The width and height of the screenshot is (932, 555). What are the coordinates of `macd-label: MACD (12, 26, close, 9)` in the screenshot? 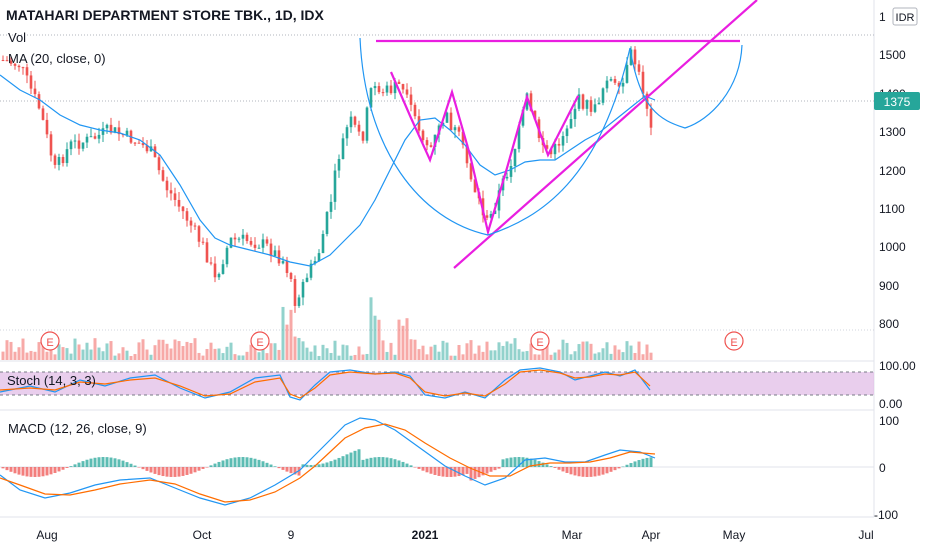 It's located at (77, 428).